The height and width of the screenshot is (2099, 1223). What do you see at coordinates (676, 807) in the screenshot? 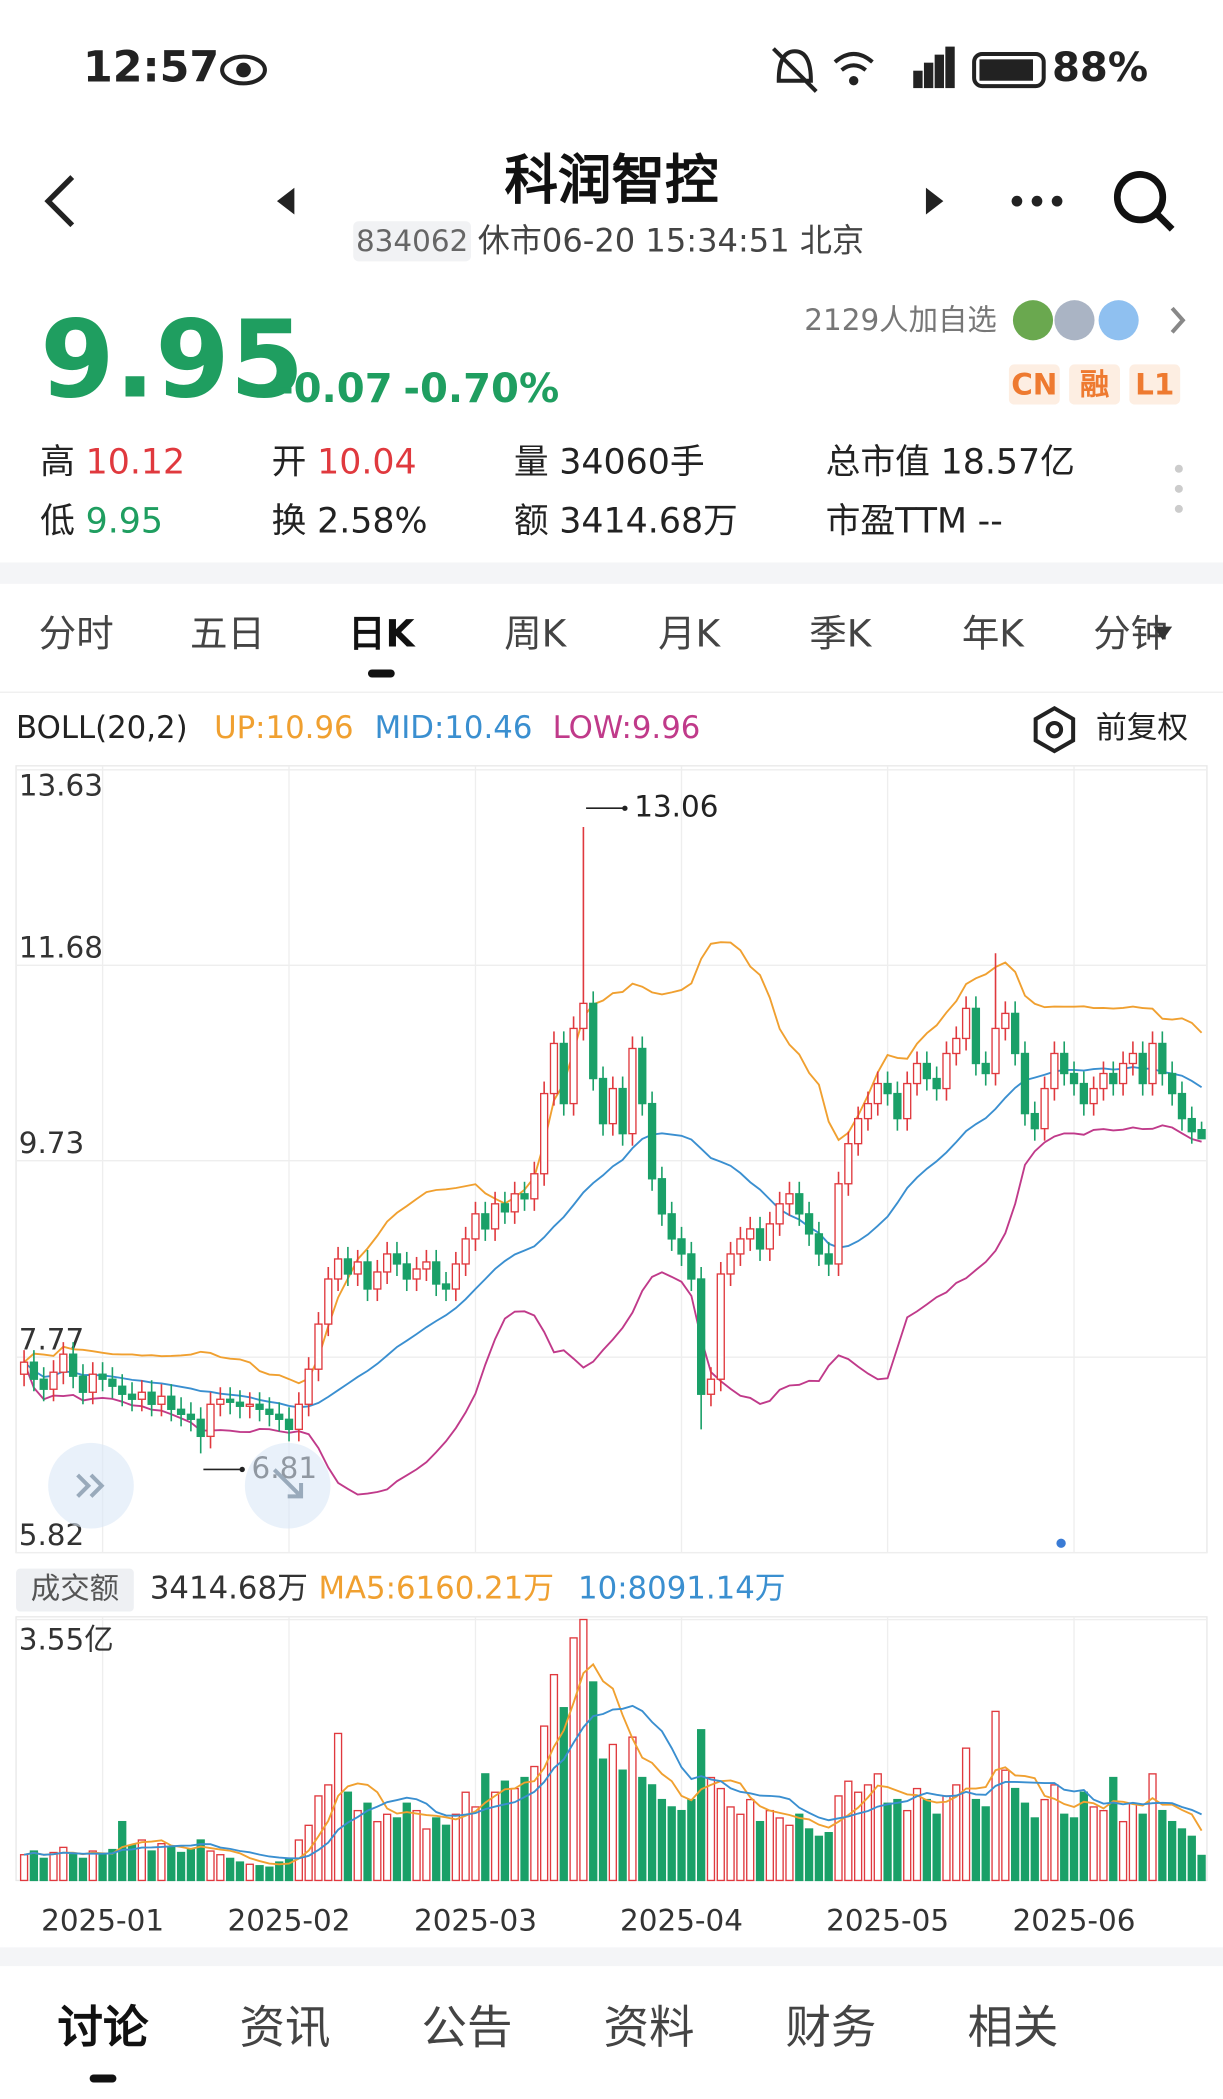
I see `annotation: 13.06` at bounding box center [676, 807].